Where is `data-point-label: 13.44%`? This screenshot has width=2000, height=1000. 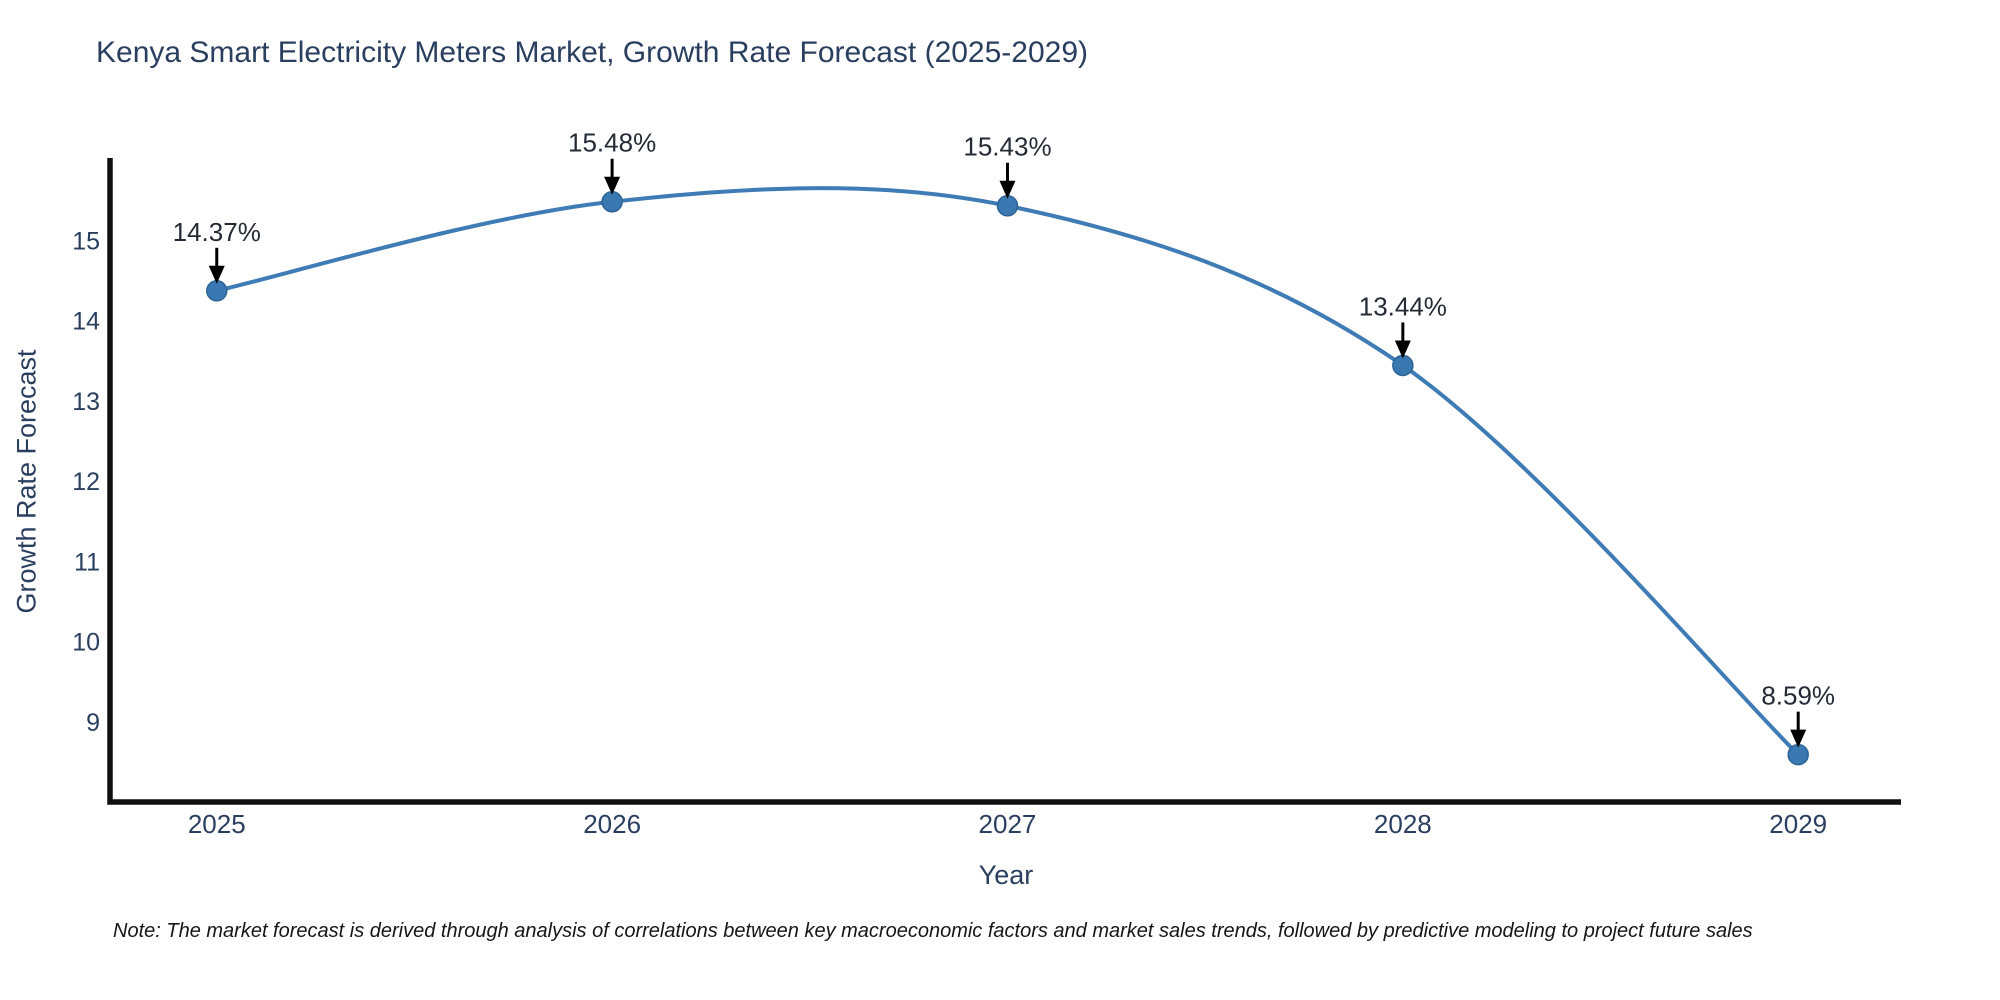
data-point-label: 13.44% is located at coordinates (1403, 306).